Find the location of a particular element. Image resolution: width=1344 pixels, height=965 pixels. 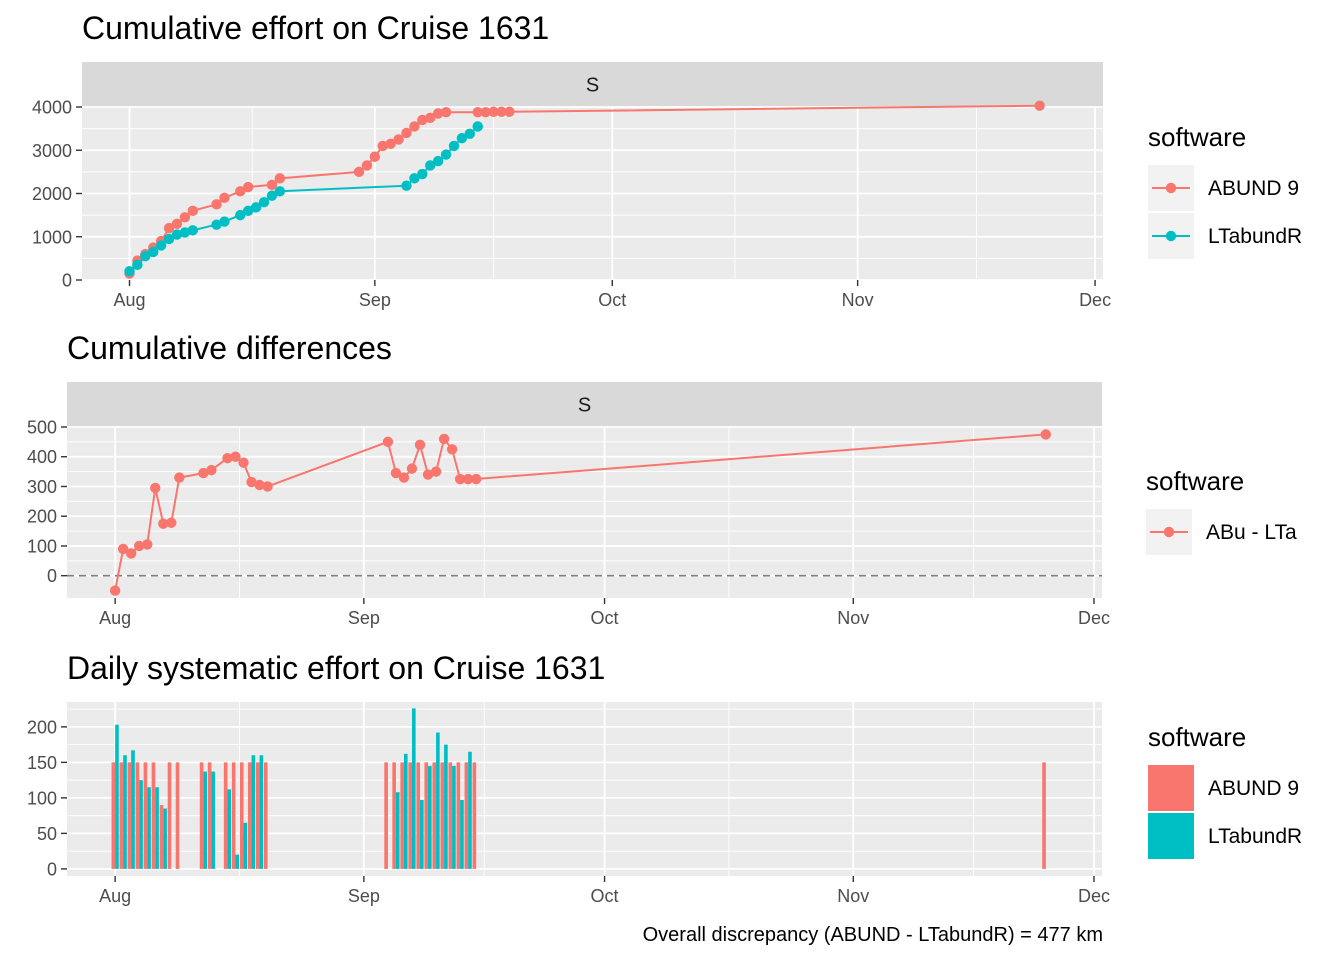

legend-entry: LTabundR is located at coordinates (1255, 836).